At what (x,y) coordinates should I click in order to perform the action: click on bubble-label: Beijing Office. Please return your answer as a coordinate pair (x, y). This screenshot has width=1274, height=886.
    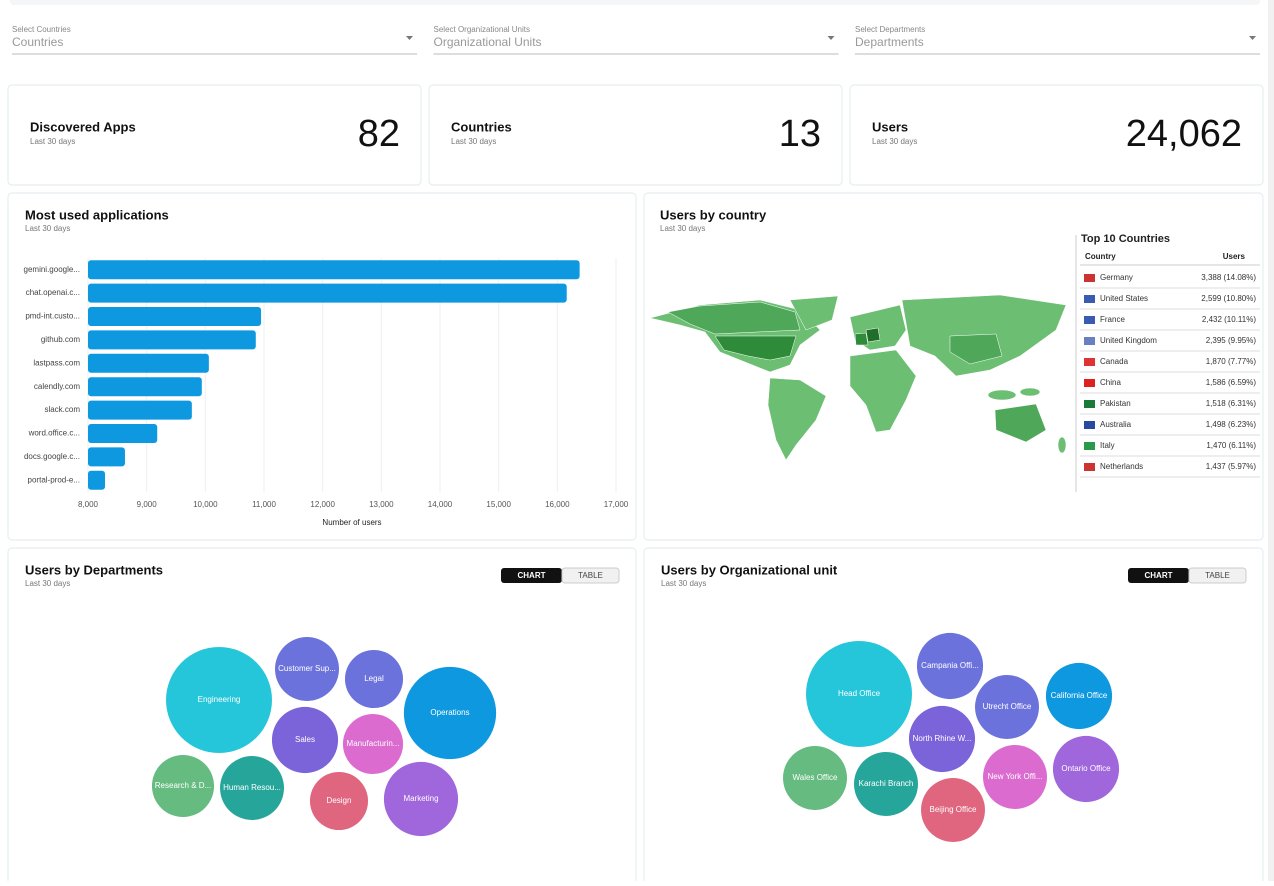
    Looking at the image, I should click on (954, 809).